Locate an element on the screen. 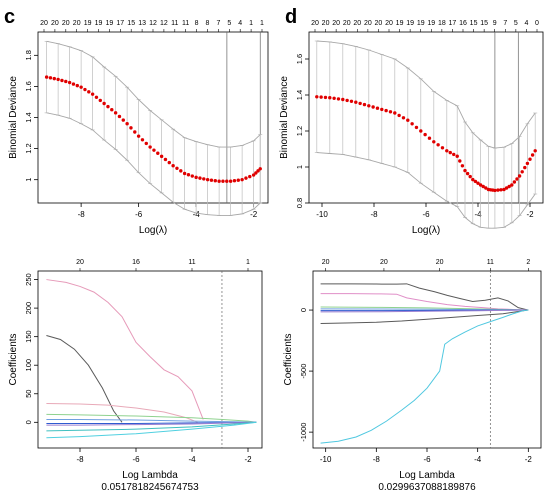  upper-envelope is located at coordinates (153, 94).